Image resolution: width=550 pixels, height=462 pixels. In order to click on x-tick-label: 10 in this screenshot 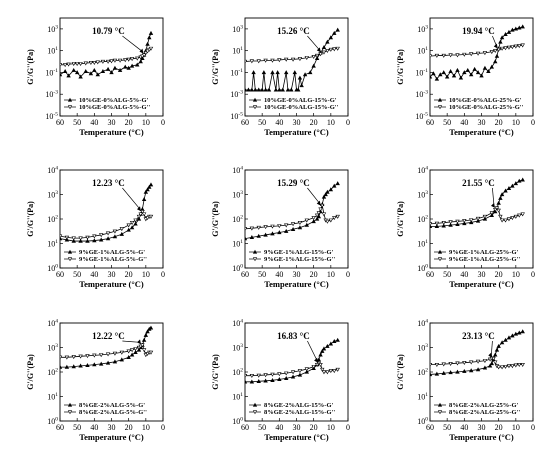, I will do `click(516, 274)`.